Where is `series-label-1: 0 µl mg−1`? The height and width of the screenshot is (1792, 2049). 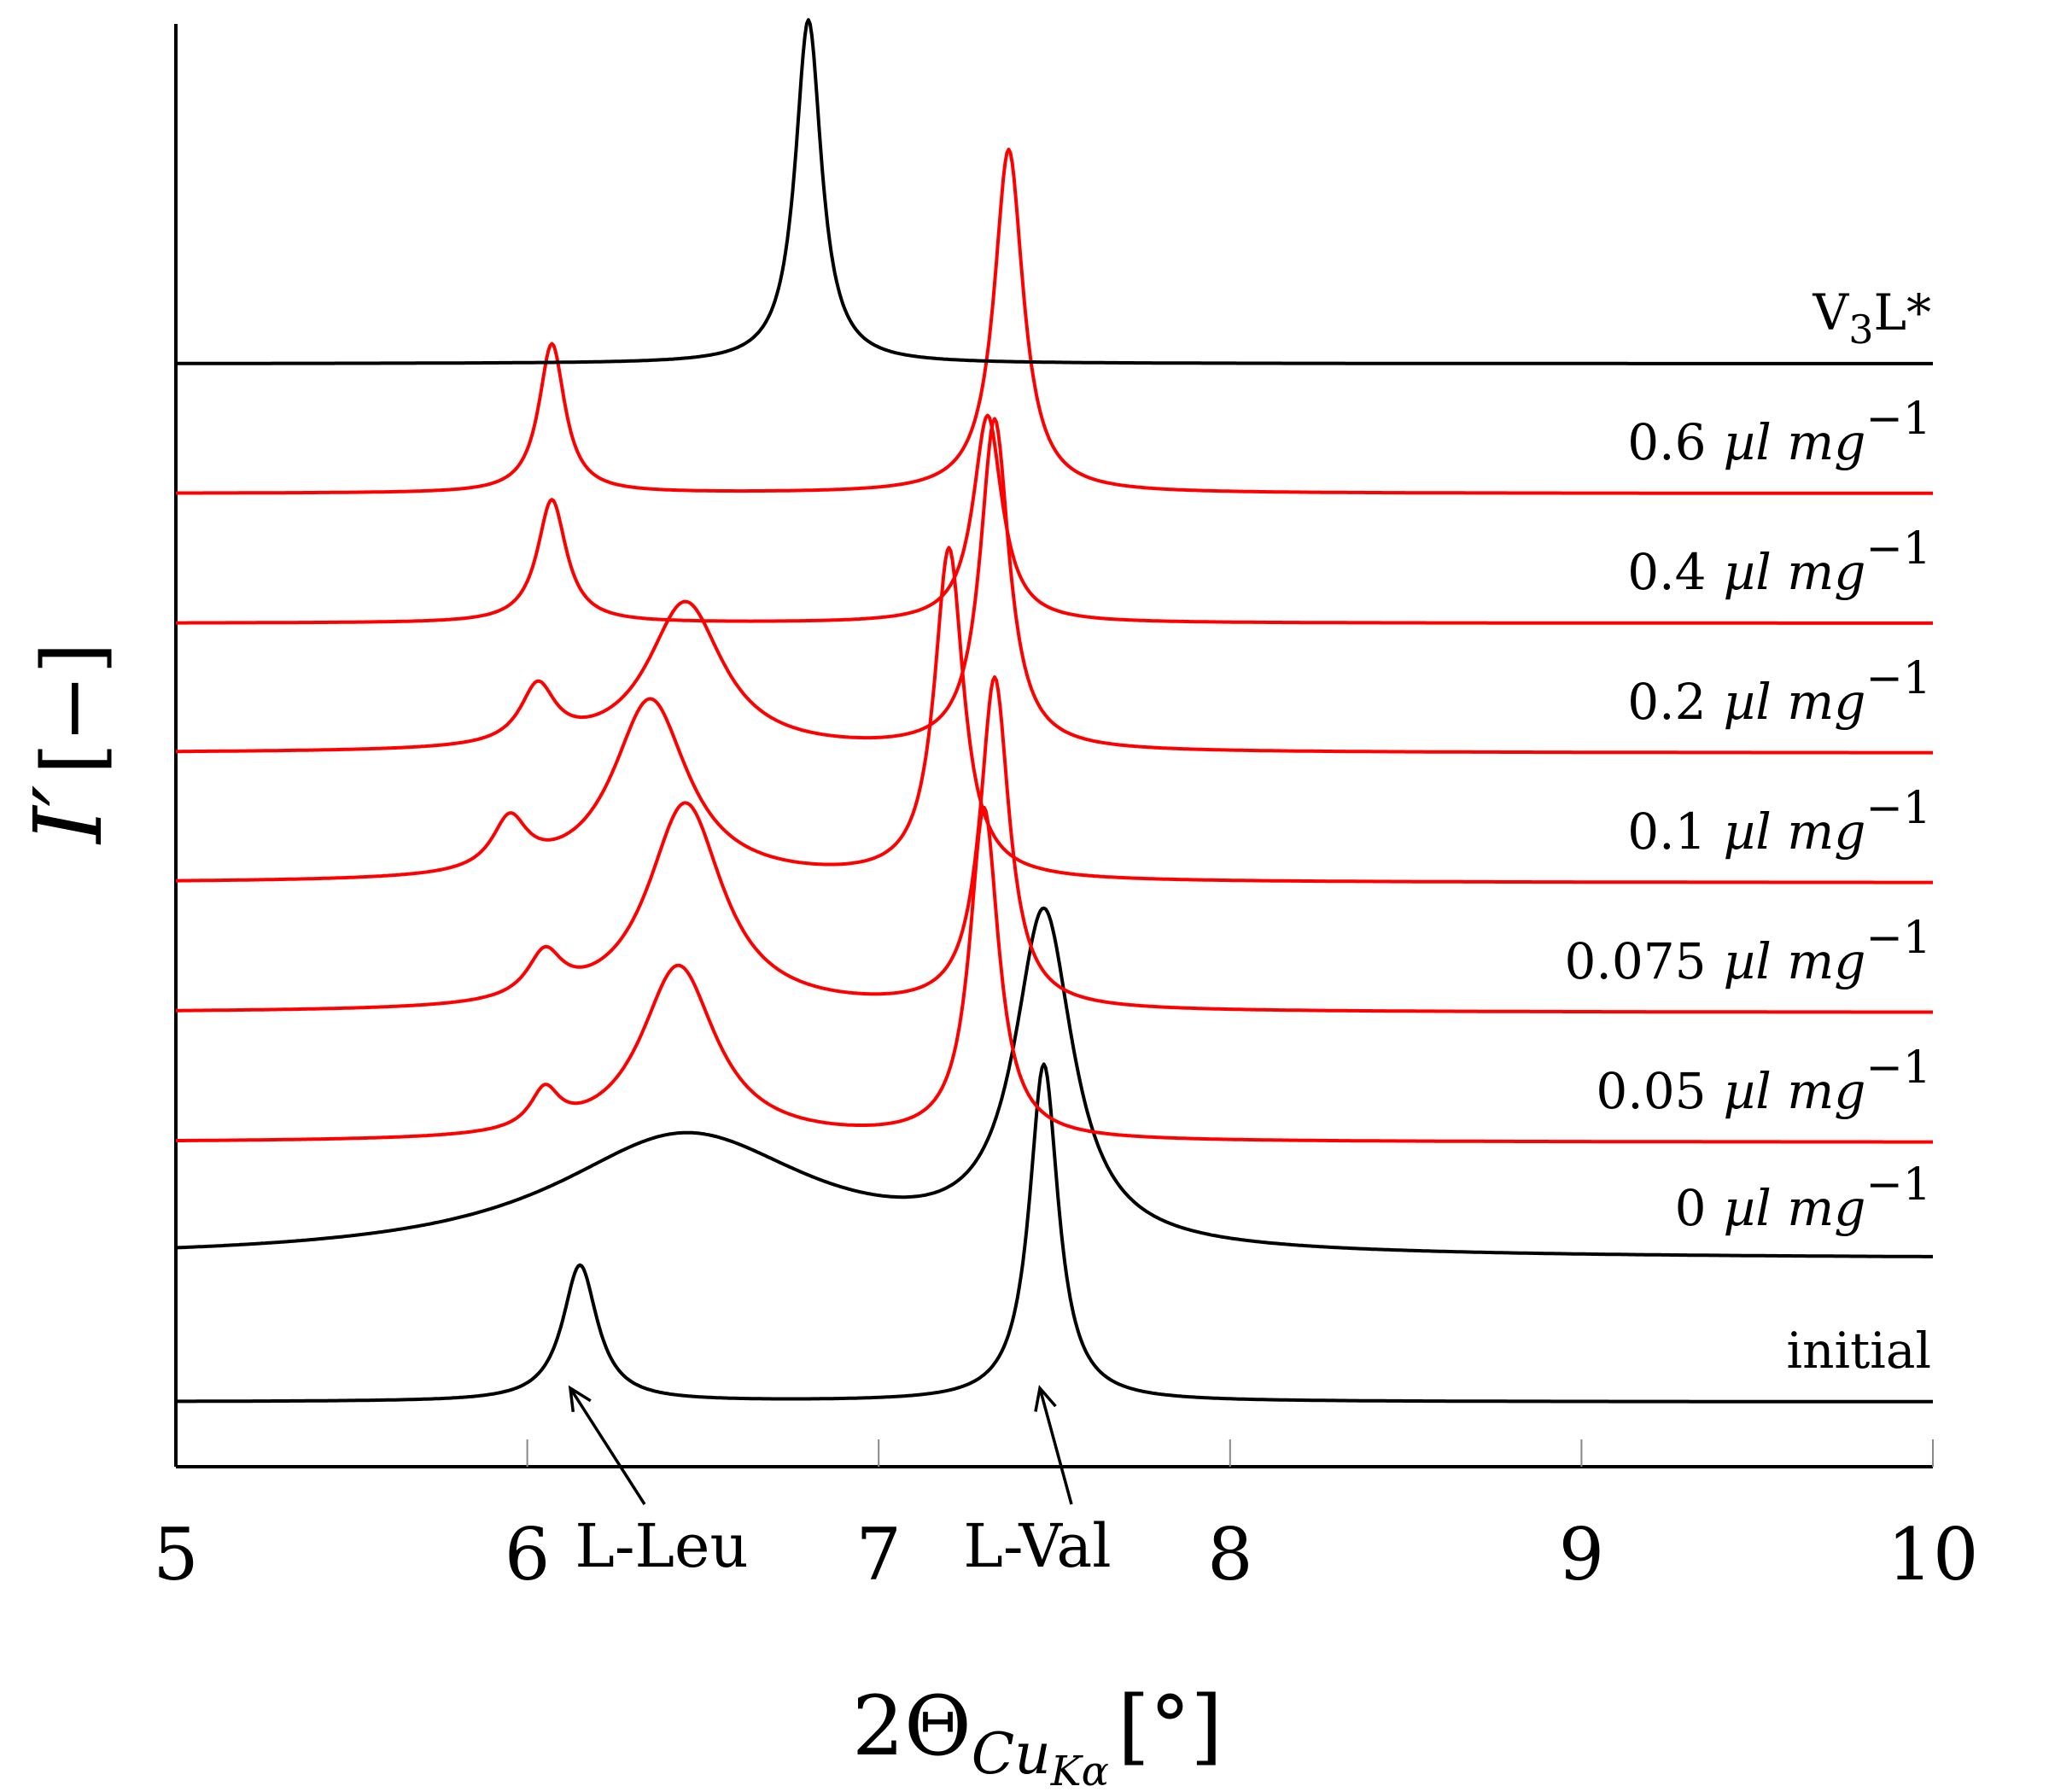
series-label-1: 0 µl mg−1 is located at coordinates (1803, 1198).